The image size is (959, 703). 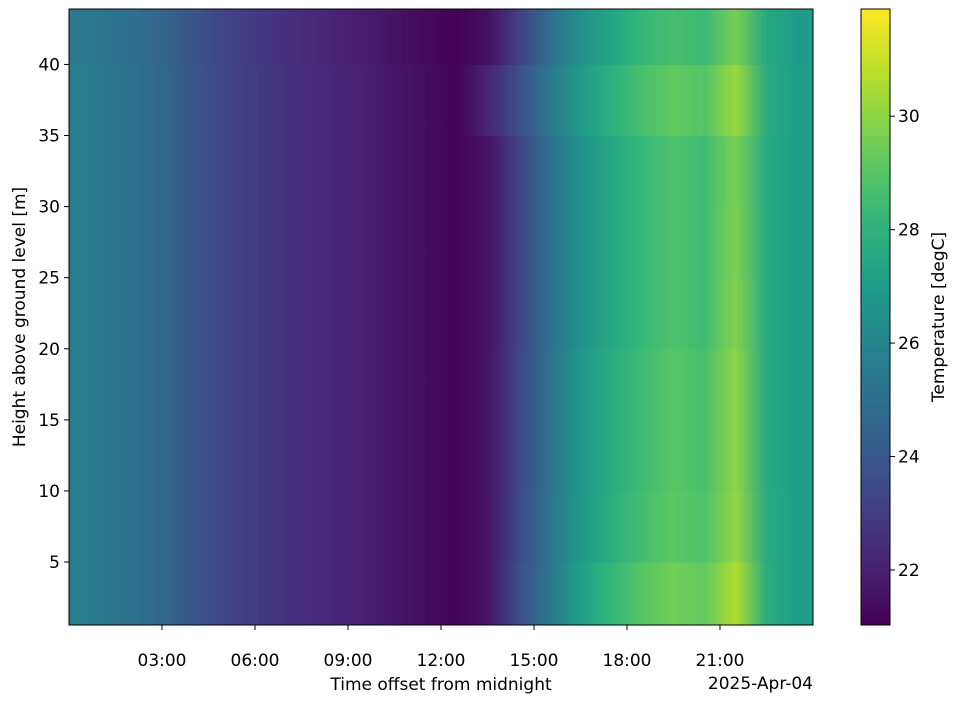 I want to click on x-tick-label: 21:00, so click(x=720, y=661).